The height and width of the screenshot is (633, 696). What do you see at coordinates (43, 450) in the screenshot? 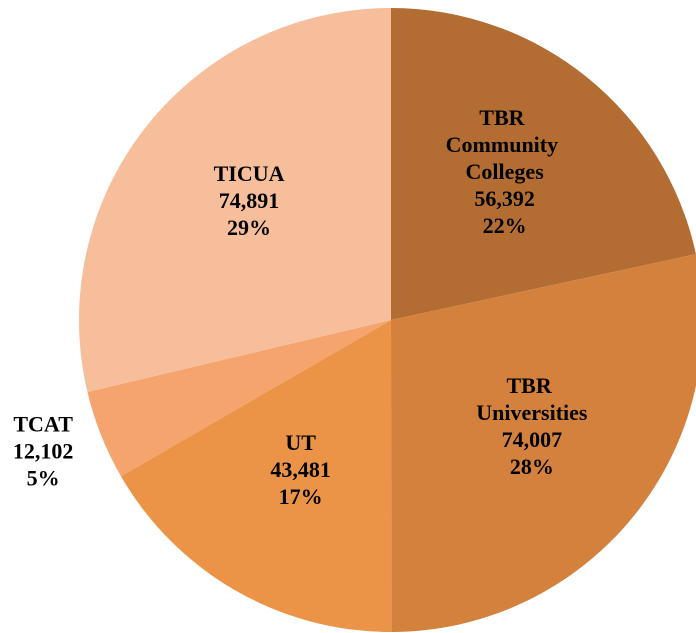
I see `value-label: 12,102` at bounding box center [43, 450].